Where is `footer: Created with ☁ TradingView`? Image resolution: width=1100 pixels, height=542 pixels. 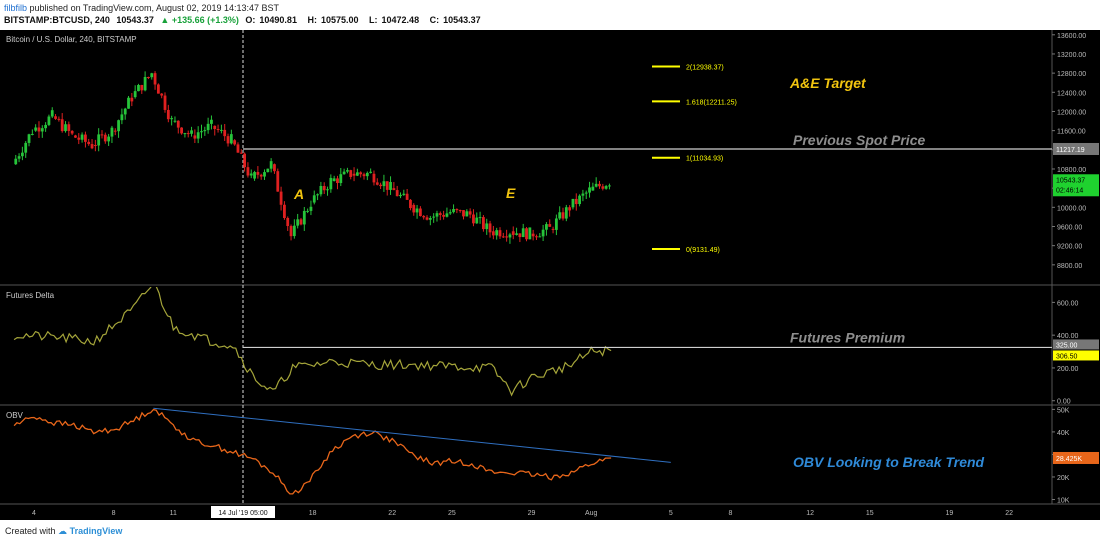
footer: Created with ☁ TradingView is located at coordinates (550, 531).